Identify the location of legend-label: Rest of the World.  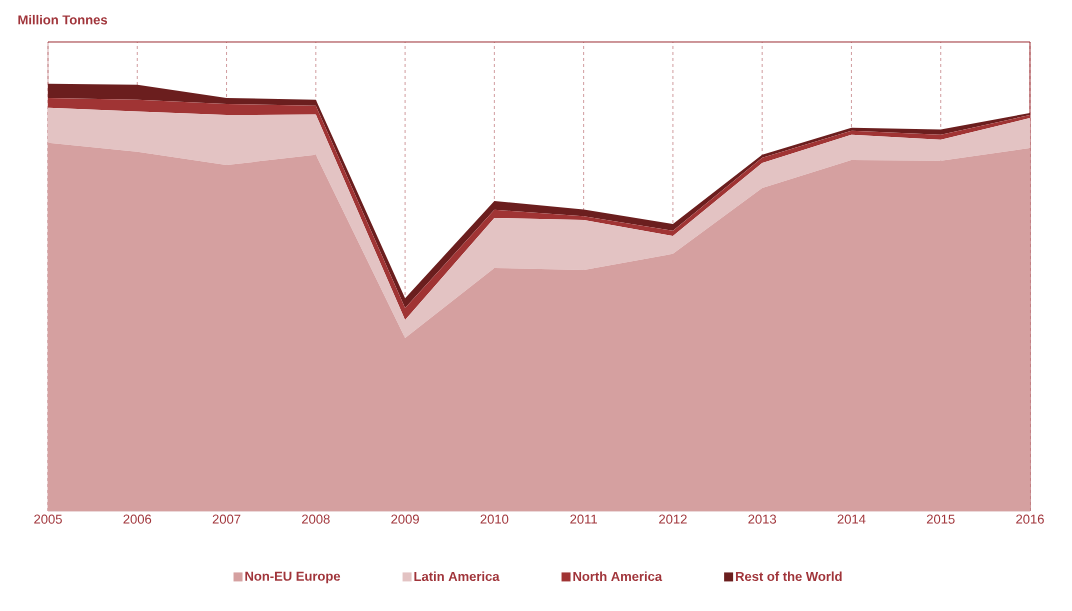
(788, 576).